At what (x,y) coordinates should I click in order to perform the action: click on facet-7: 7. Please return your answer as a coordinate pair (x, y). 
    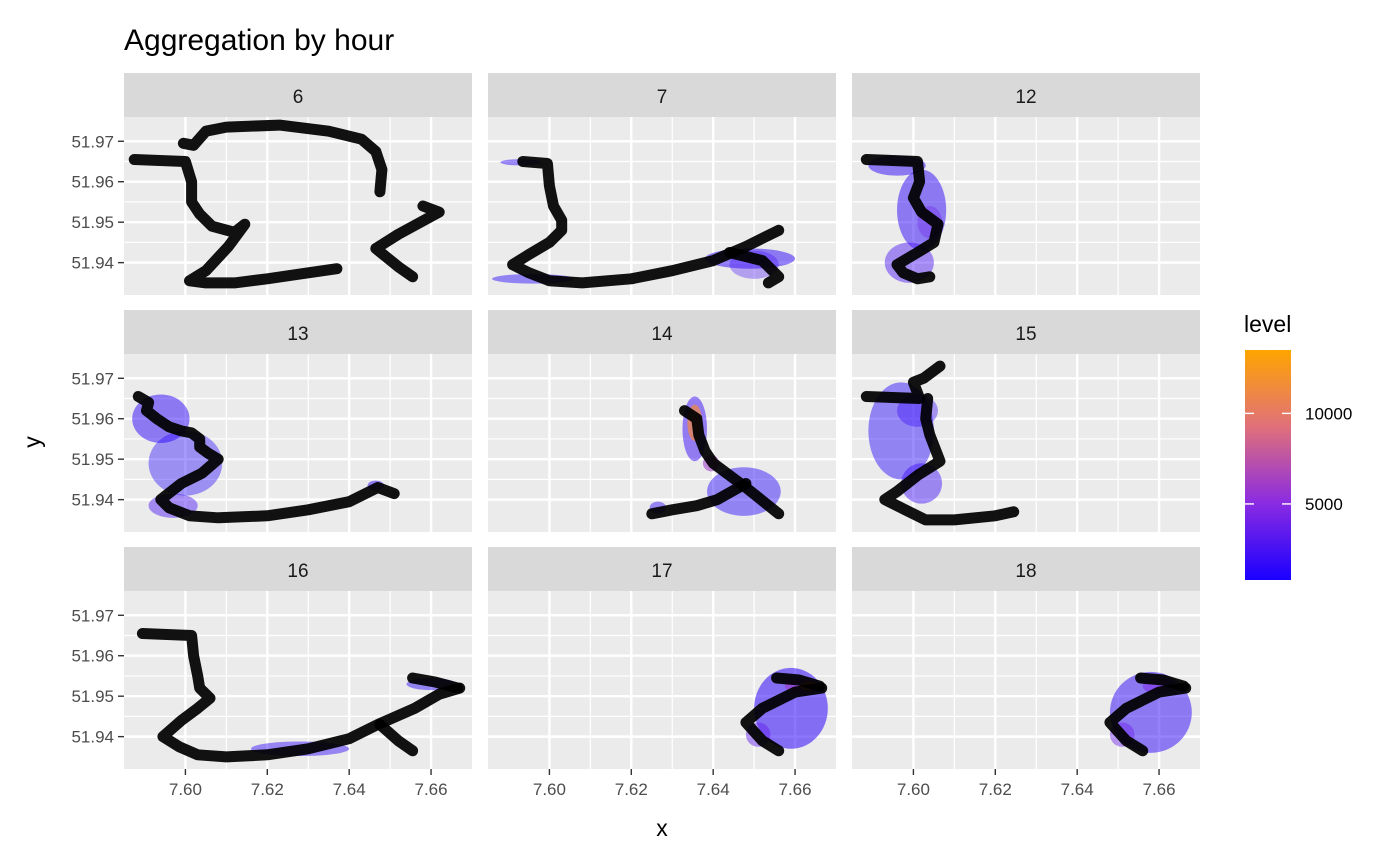
    Looking at the image, I should click on (662, 184).